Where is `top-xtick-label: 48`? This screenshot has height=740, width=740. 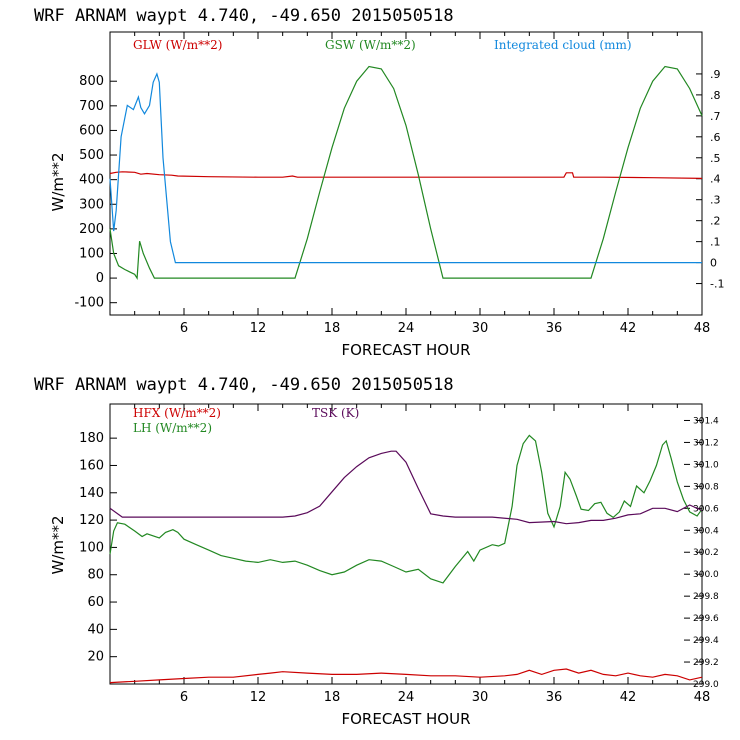
top-xtick-label: 48 is located at coordinates (702, 328).